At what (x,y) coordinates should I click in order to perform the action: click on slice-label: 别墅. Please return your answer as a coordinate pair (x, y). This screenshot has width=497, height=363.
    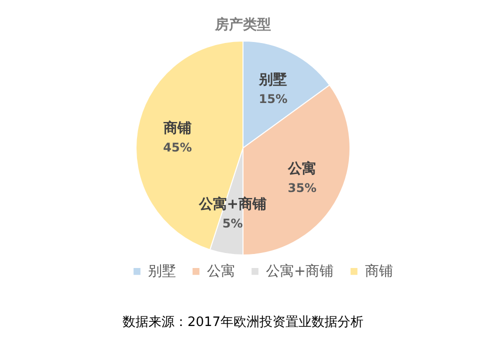
    Looking at the image, I should click on (273, 80).